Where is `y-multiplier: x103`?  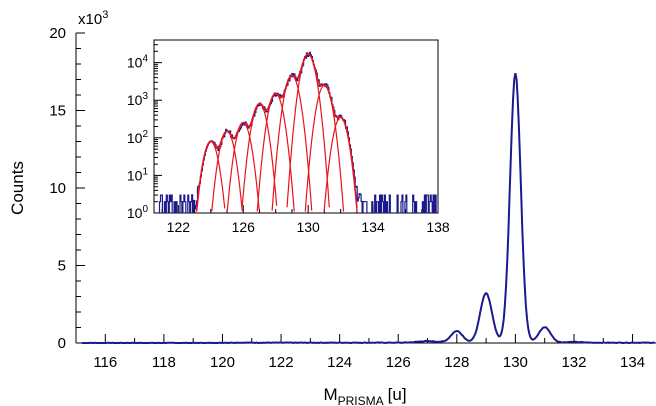
y-multiplier: x103 is located at coordinates (93, 18).